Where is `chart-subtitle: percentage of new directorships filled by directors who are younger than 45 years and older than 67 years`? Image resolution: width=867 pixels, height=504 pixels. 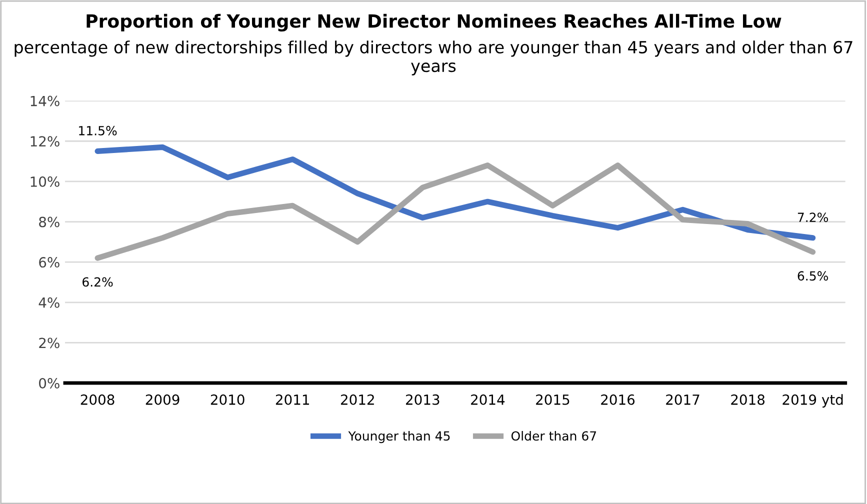 chart-subtitle: percentage of new directorships filled by directors who are younger than 45 years and older than 67 years is located at coordinates (433, 58).